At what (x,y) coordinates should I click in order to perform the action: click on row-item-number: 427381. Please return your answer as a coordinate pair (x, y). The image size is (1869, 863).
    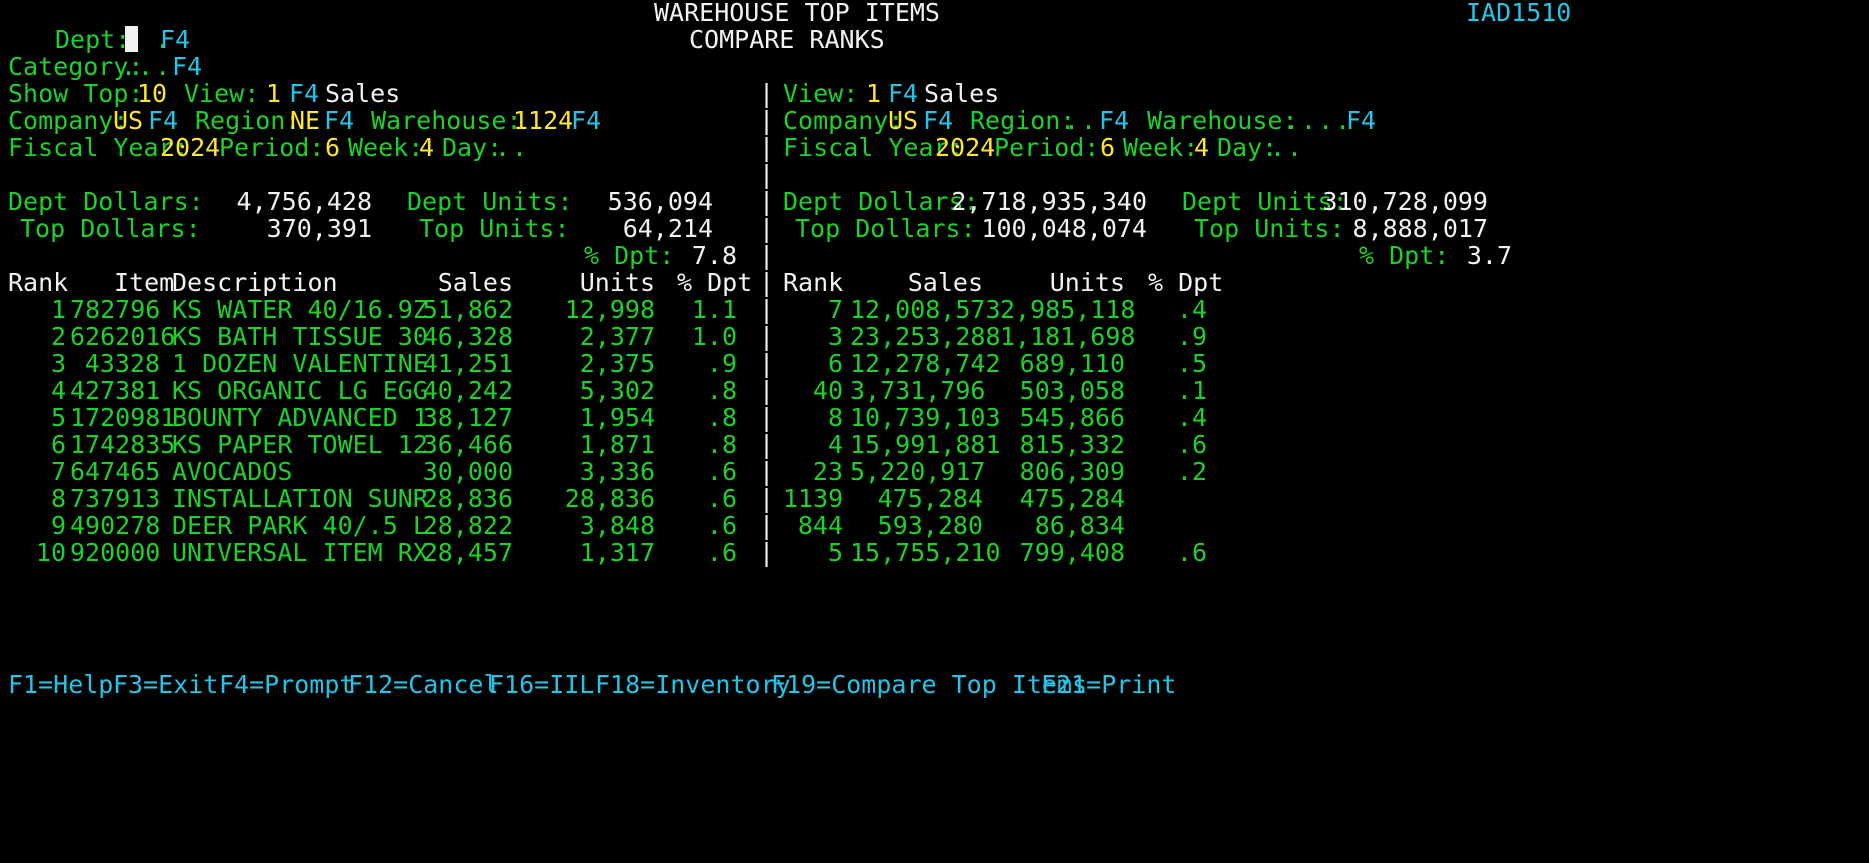
    Looking at the image, I should click on (115, 390).